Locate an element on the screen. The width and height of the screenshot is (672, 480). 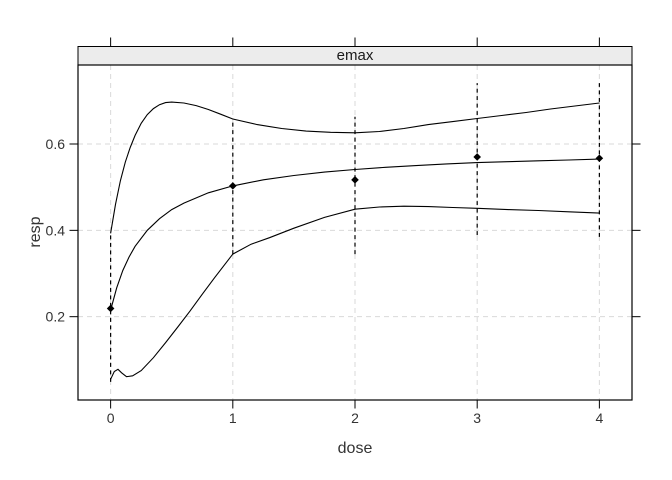
x-tick-label: 2 is located at coordinates (355, 418).